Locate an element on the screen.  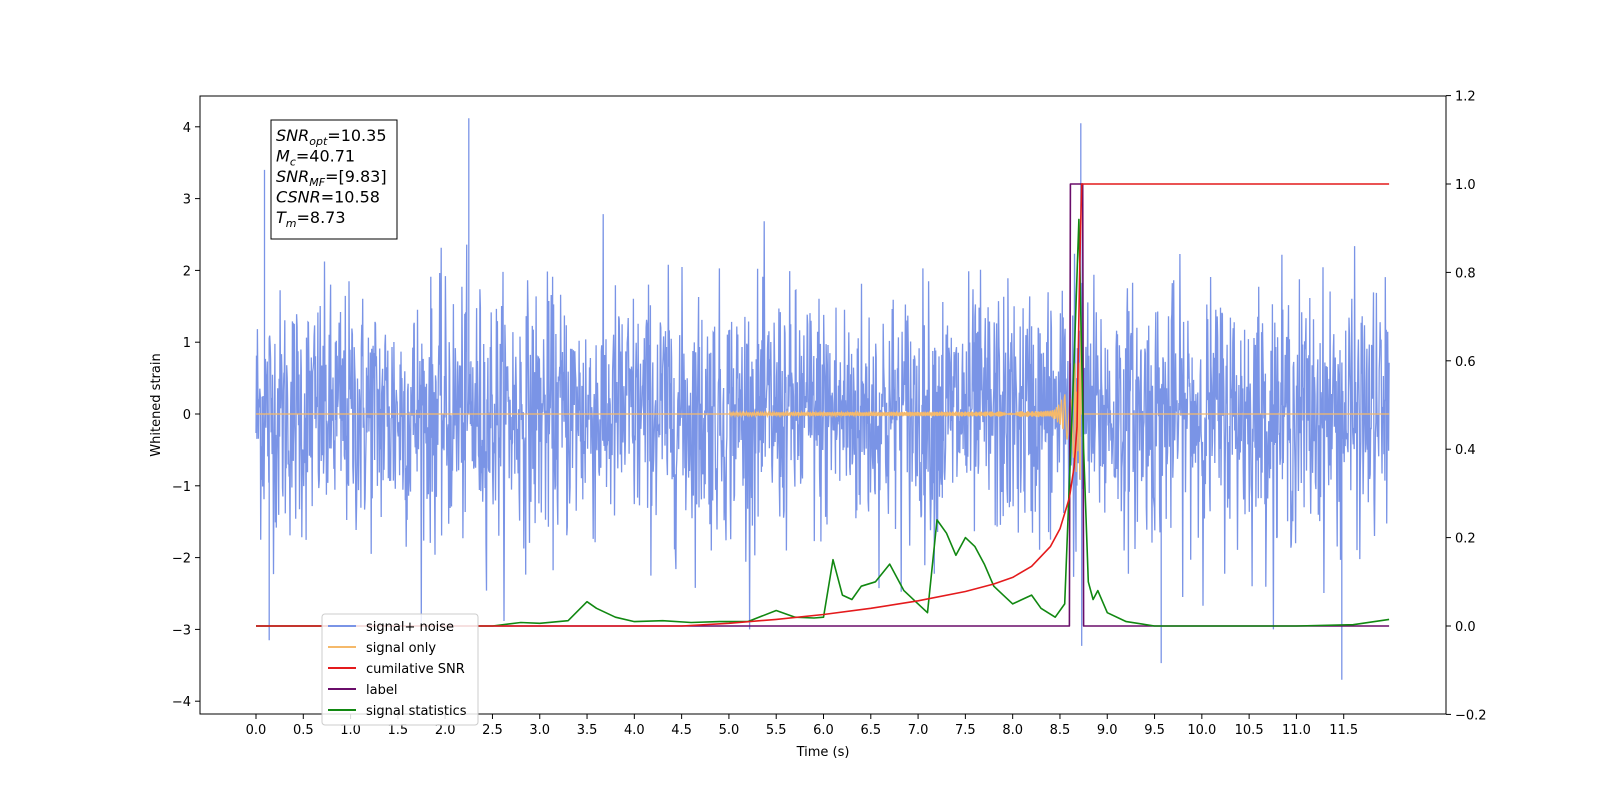
x-tick-label: 1.5 is located at coordinates (398, 730).